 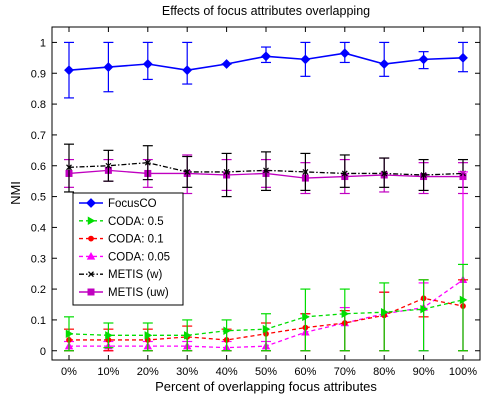 I want to click on series-focusco, so click(x=266, y=70).